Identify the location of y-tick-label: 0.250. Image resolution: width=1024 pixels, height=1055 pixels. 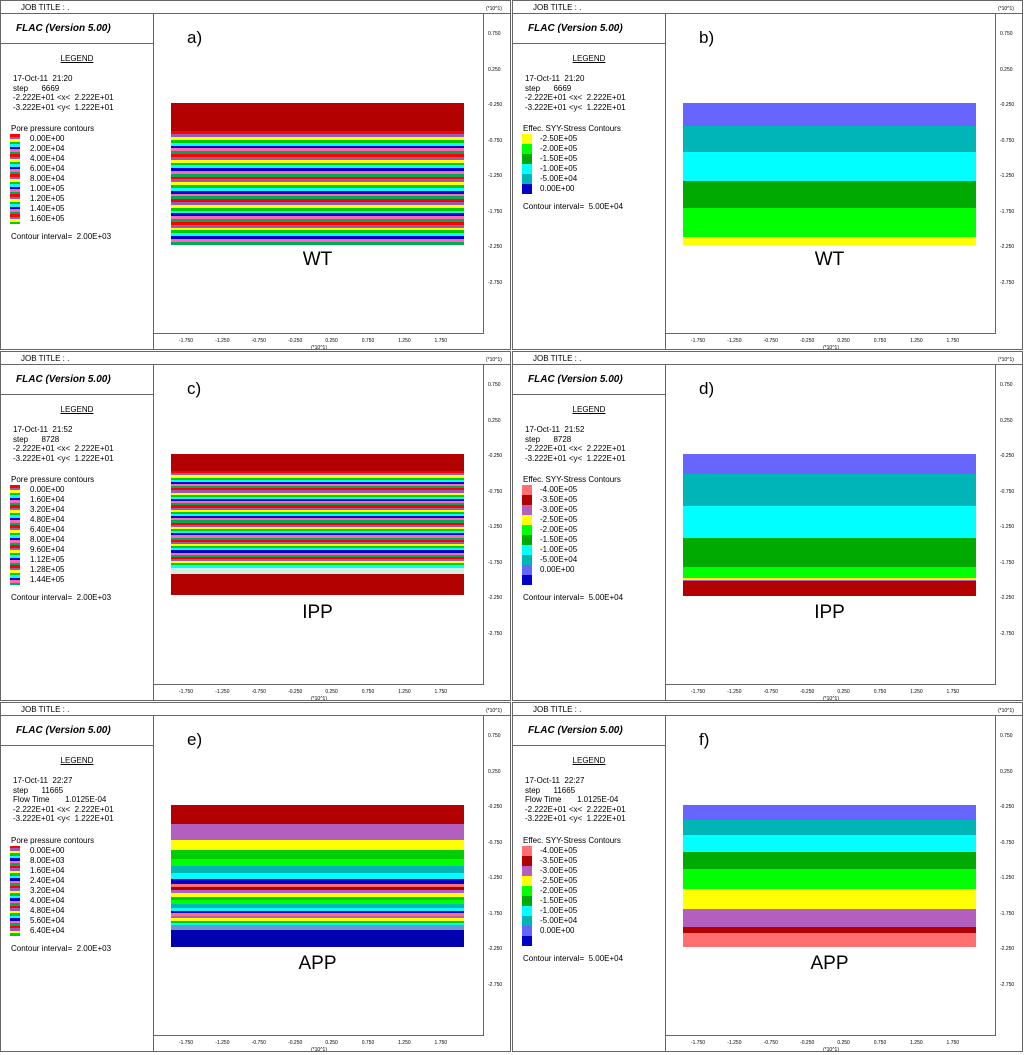
(494, 420).